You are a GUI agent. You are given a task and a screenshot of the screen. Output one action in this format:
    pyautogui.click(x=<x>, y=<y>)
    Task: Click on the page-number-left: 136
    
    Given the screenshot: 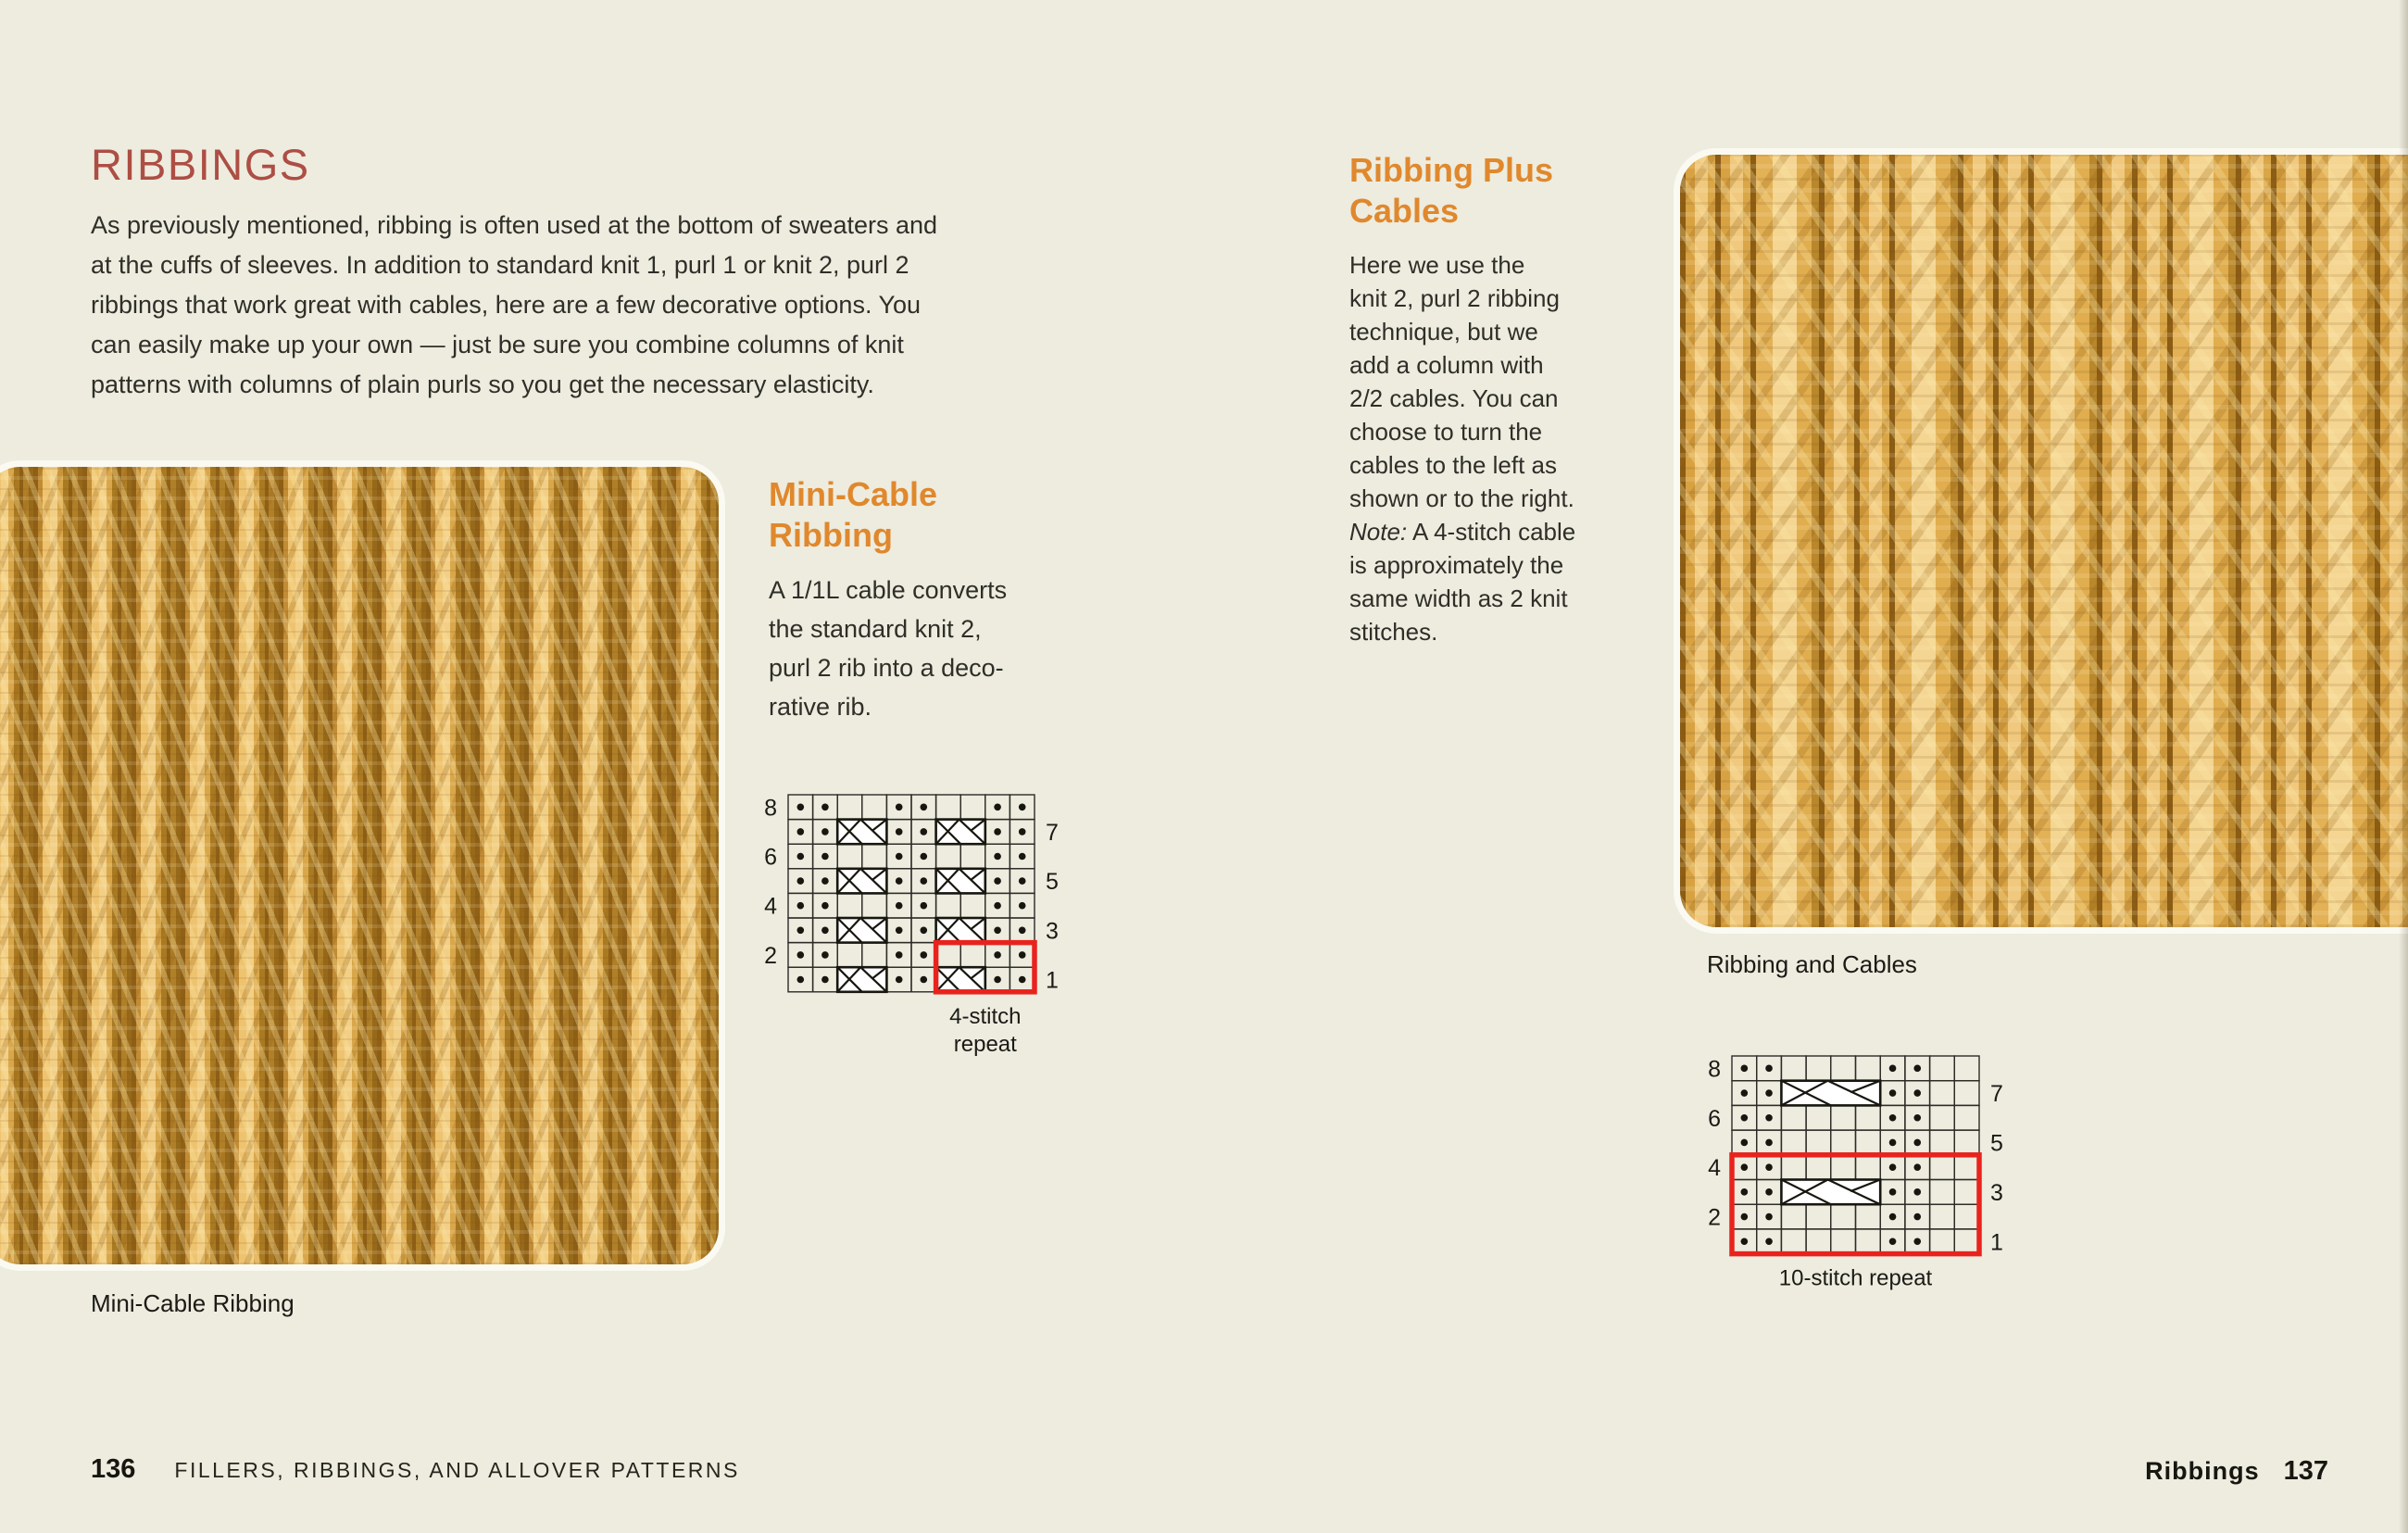 What is the action you would take?
    pyautogui.click(x=113, y=1469)
    